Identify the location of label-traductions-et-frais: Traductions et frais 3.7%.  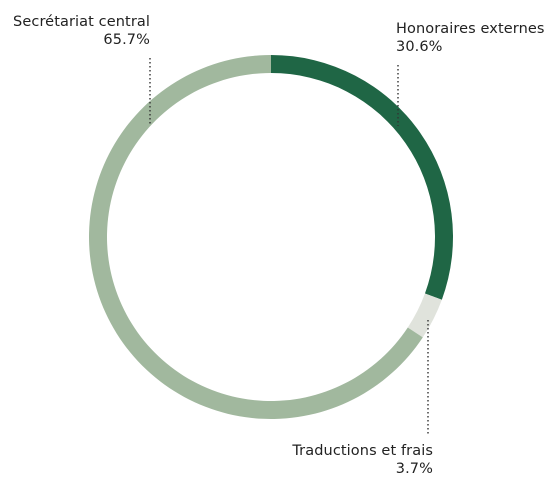
(351, 460).